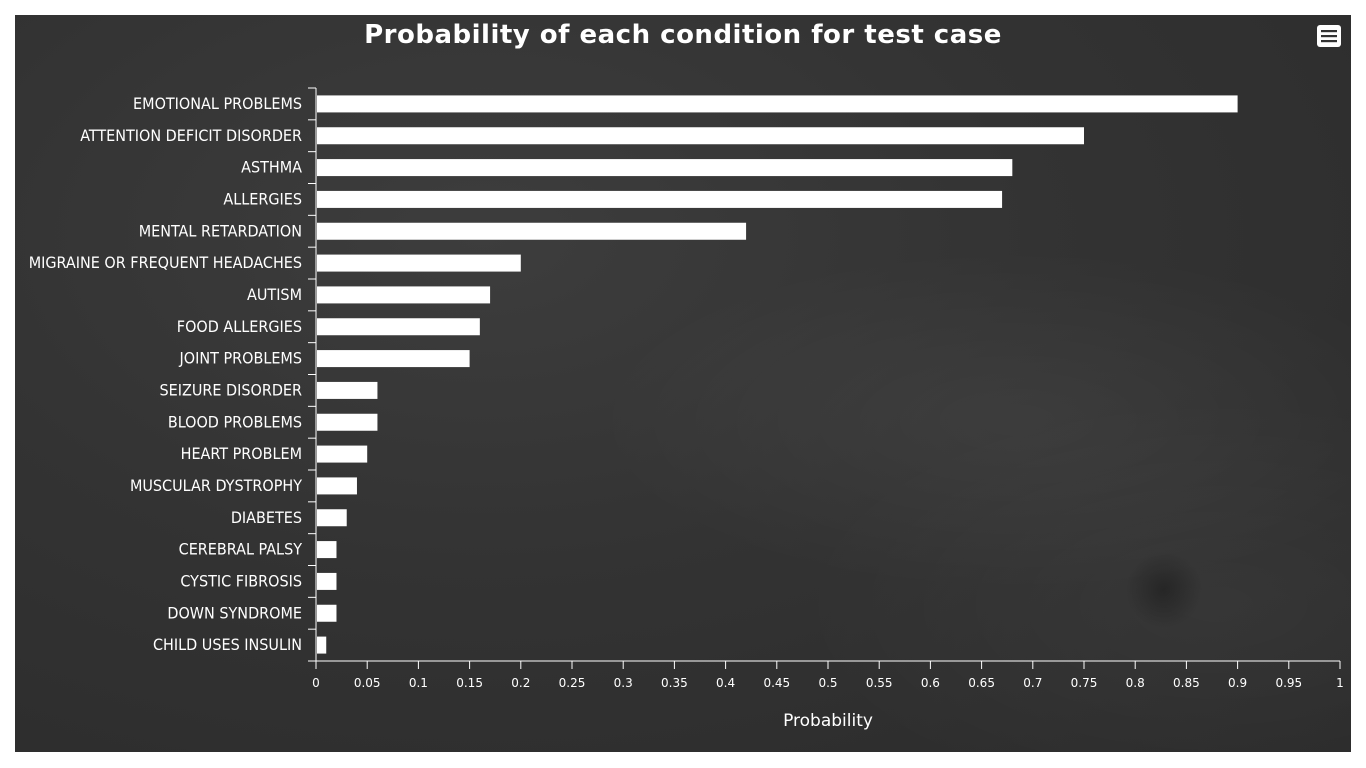 The height and width of the screenshot is (768, 1366). I want to click on category-label: MUSCULAR DYSTROPHY, so click(216, 485).